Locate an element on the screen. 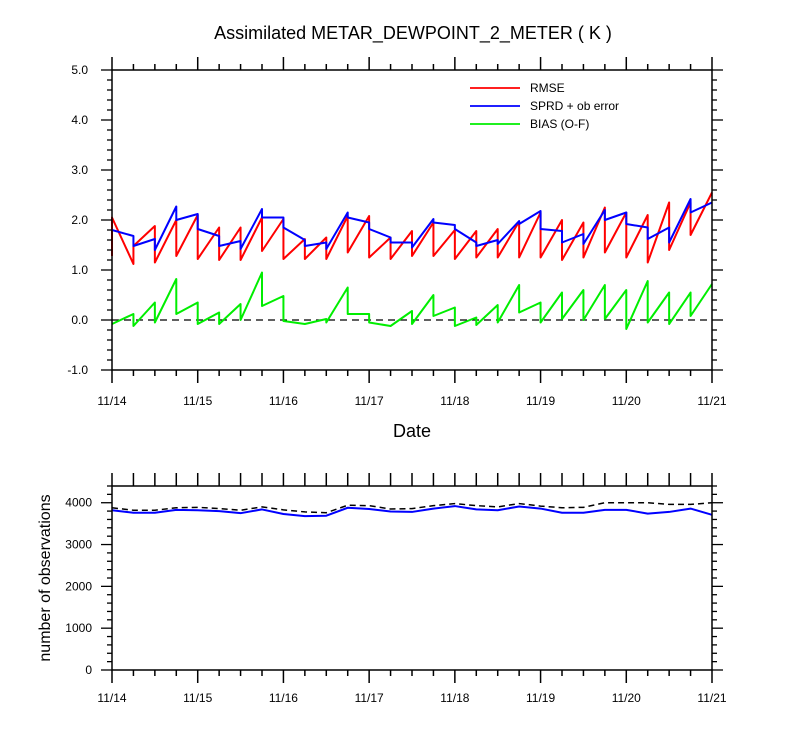 Image resolution: width=800 pixels, height=750 pixels. bottom-y-tick-label: 3000 is located at coordinates (78, 545).